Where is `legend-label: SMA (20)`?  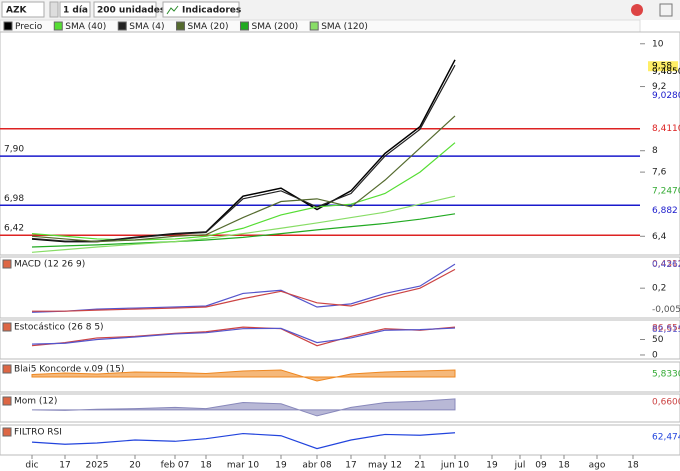 legend-label: SMA (20) is located at coordinates (208, 27).